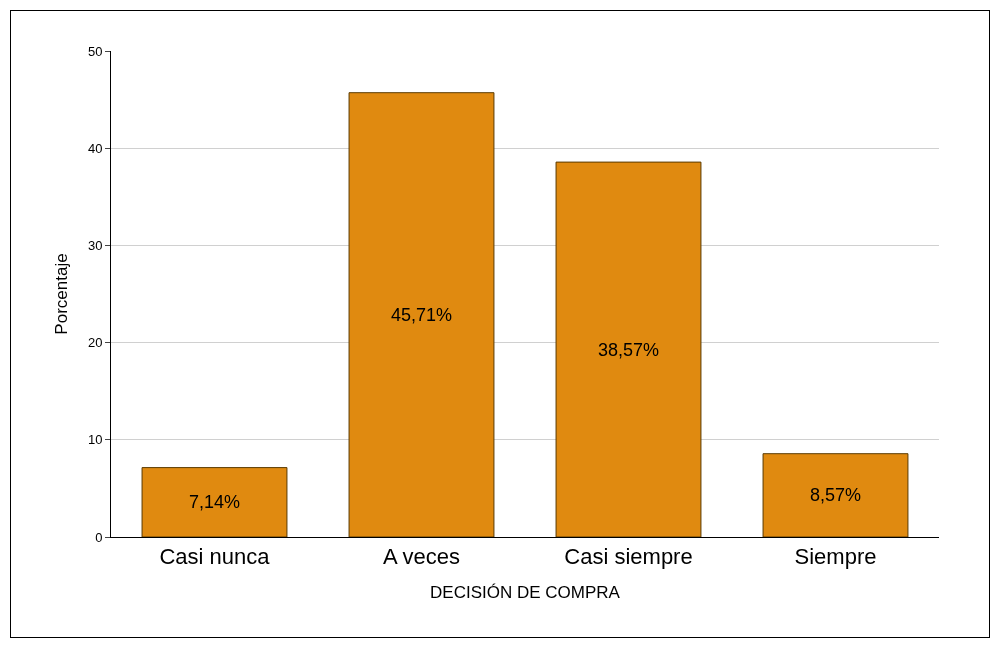  I want to click on data-label: 8,57%, so click(835, 495).